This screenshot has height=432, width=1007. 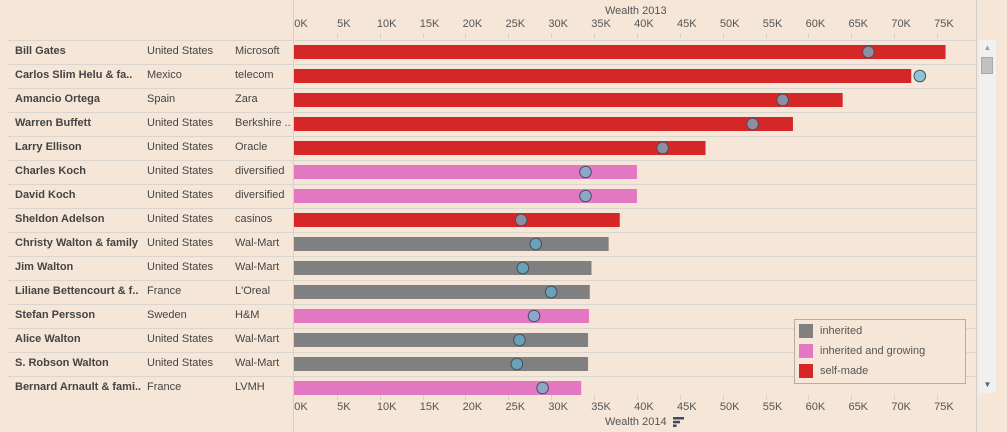 I want to click on name-cell: Carlos Slim Helu & fa.., so click(x=74, y=75).